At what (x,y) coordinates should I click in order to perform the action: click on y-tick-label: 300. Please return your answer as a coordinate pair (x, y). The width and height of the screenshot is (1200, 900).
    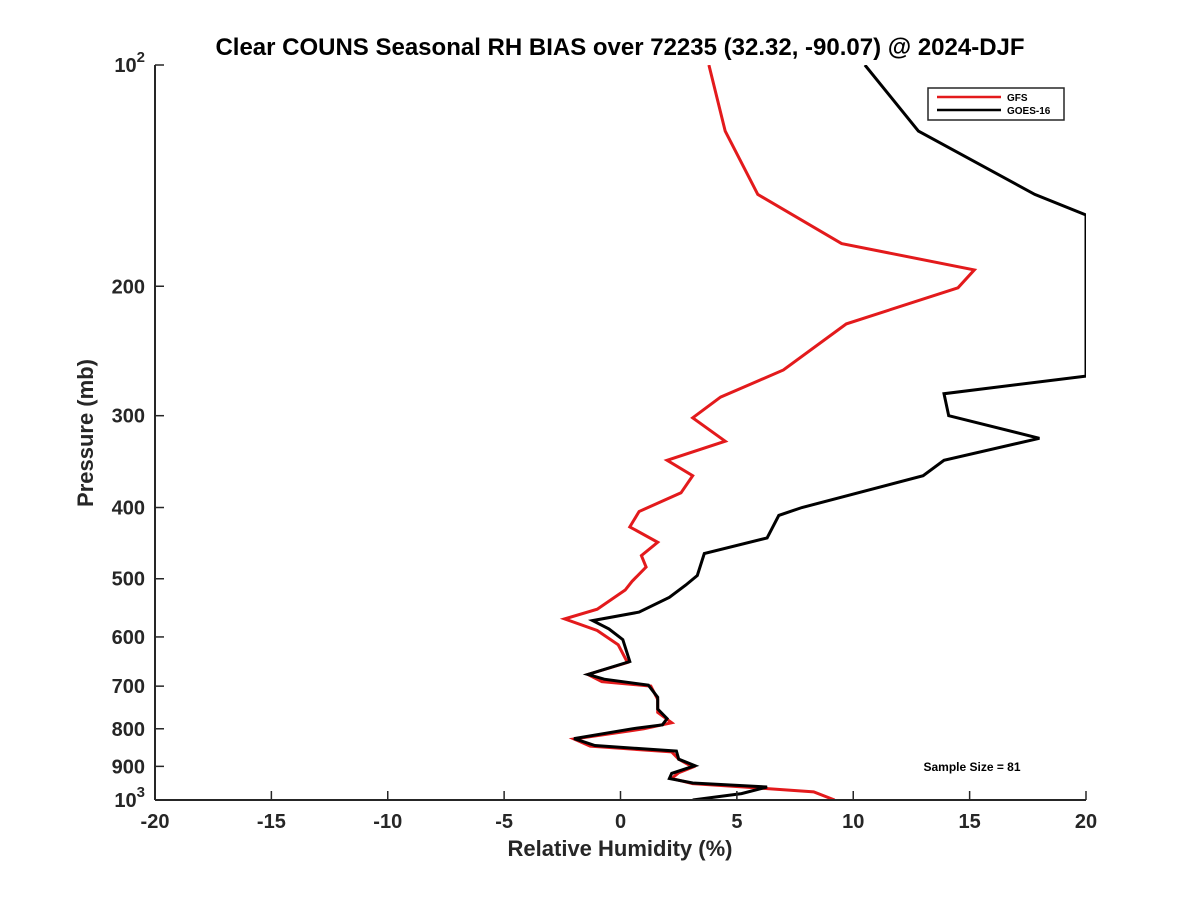
    Looking at the image, I should click on (128, 417).